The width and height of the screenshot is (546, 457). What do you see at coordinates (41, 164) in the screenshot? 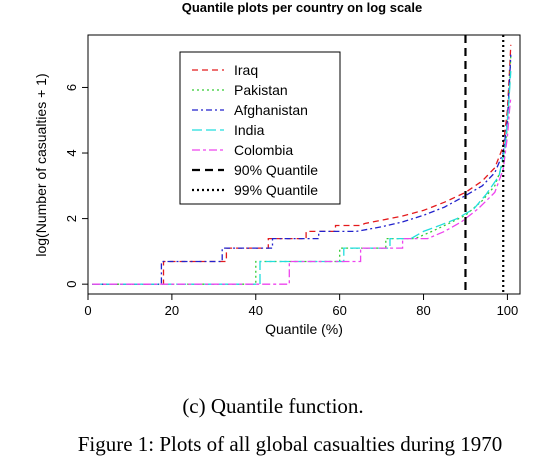
I see `y-axis-label: log(Number of casualties + 1)` at bounding box center [41, 164].